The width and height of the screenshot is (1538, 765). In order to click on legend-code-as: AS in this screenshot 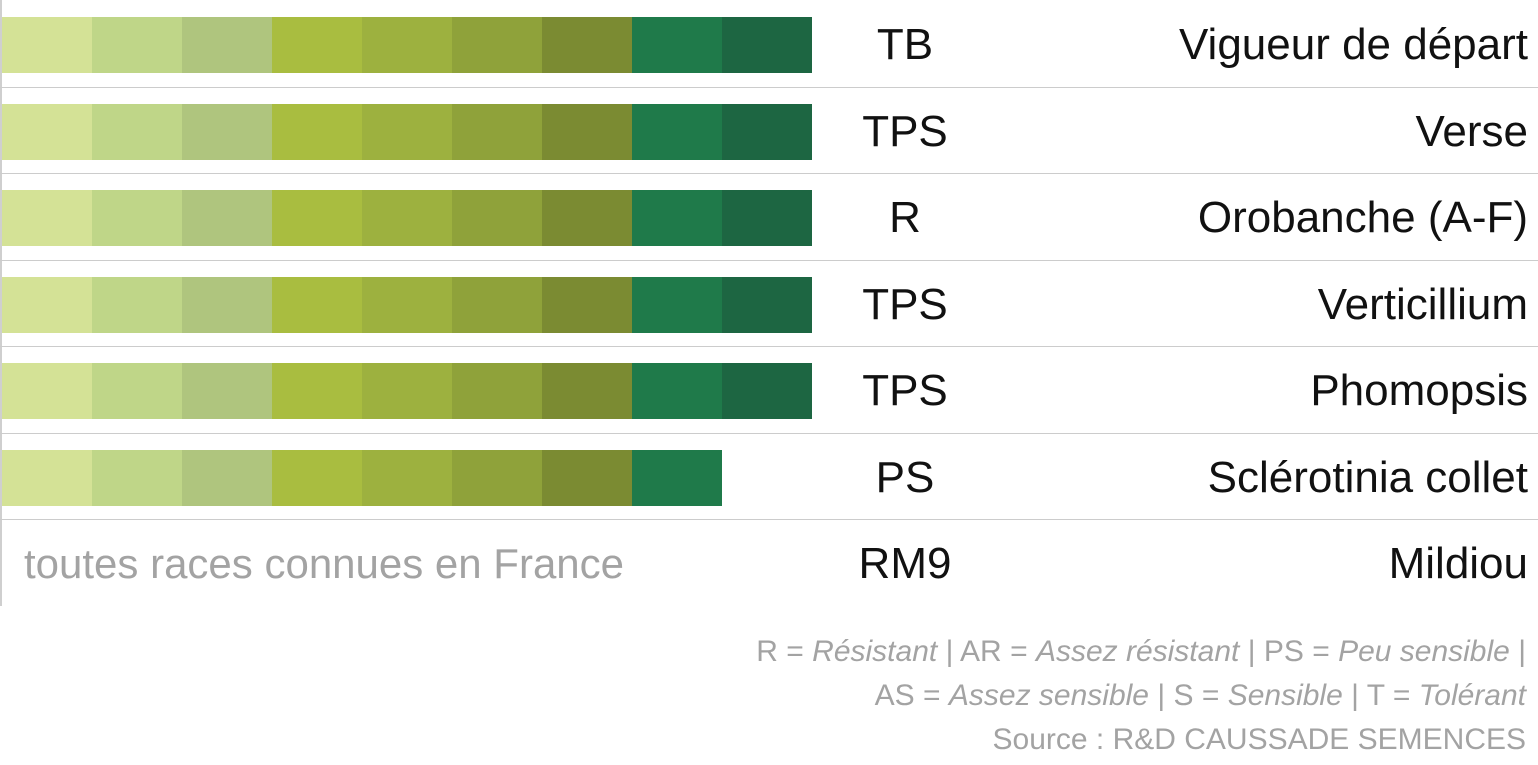, I will do `click(894, 695)`.